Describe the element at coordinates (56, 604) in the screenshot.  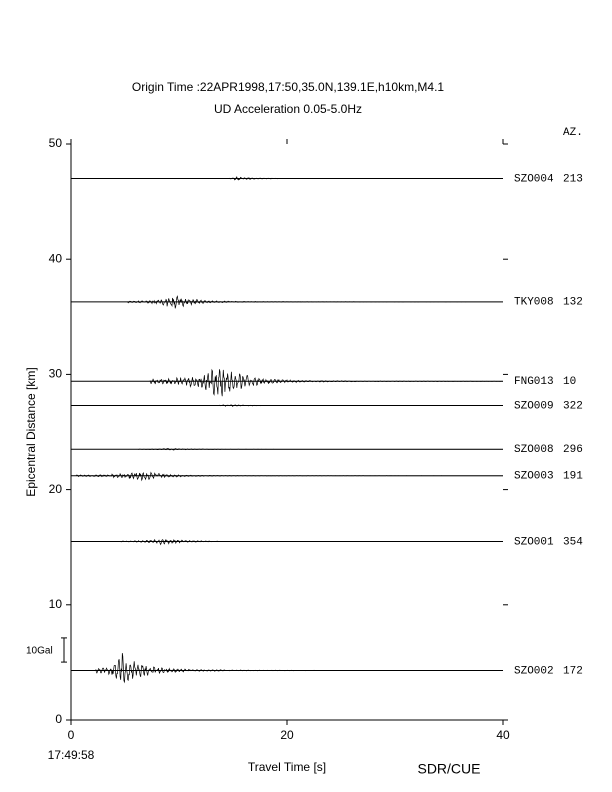
I see `y-tick-label: 10` at that location.